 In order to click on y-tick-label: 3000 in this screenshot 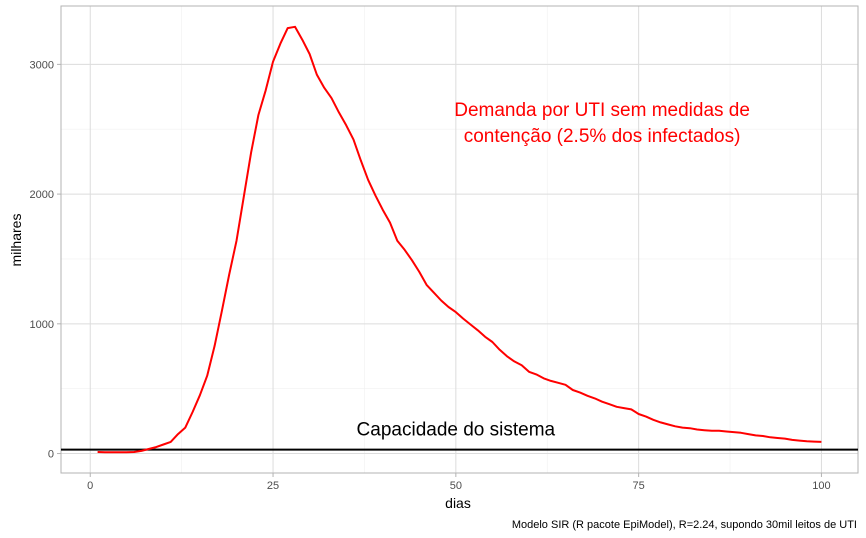, I will do `click(42, 65)`.